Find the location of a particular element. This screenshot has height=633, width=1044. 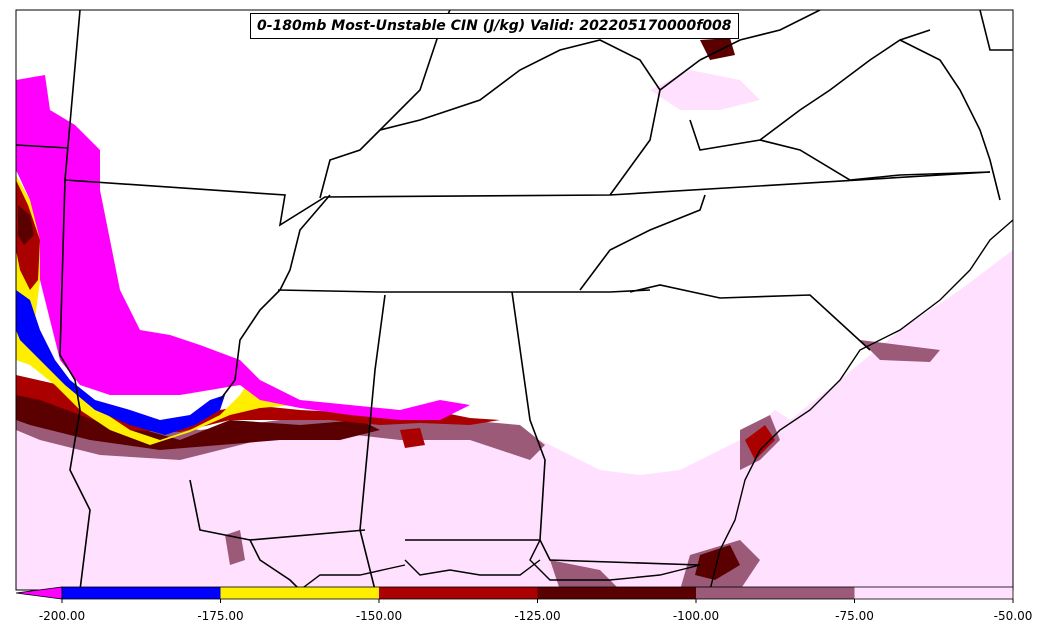

cin-fill-darkred is located at coordinates (198, 417).